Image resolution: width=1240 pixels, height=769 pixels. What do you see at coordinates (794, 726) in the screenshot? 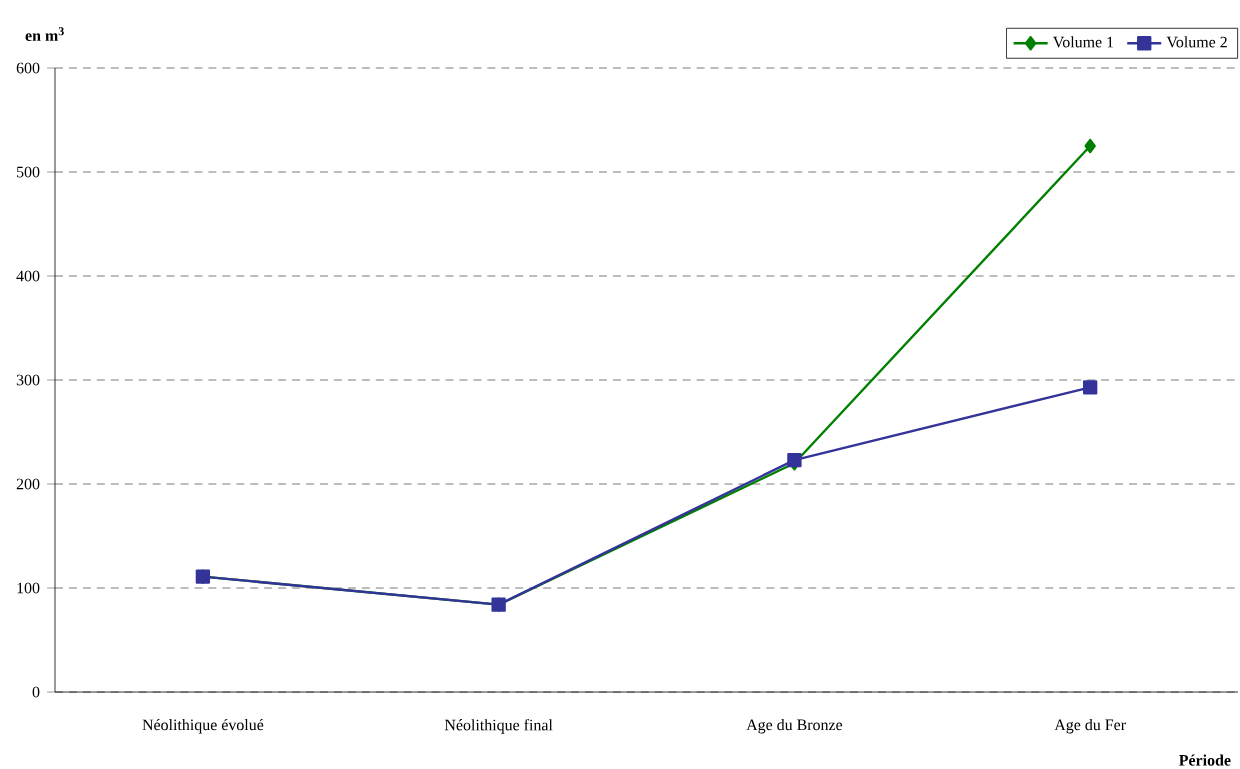
I see `x-tick-label: Age du Bronze` at bounding box center [794, 726].